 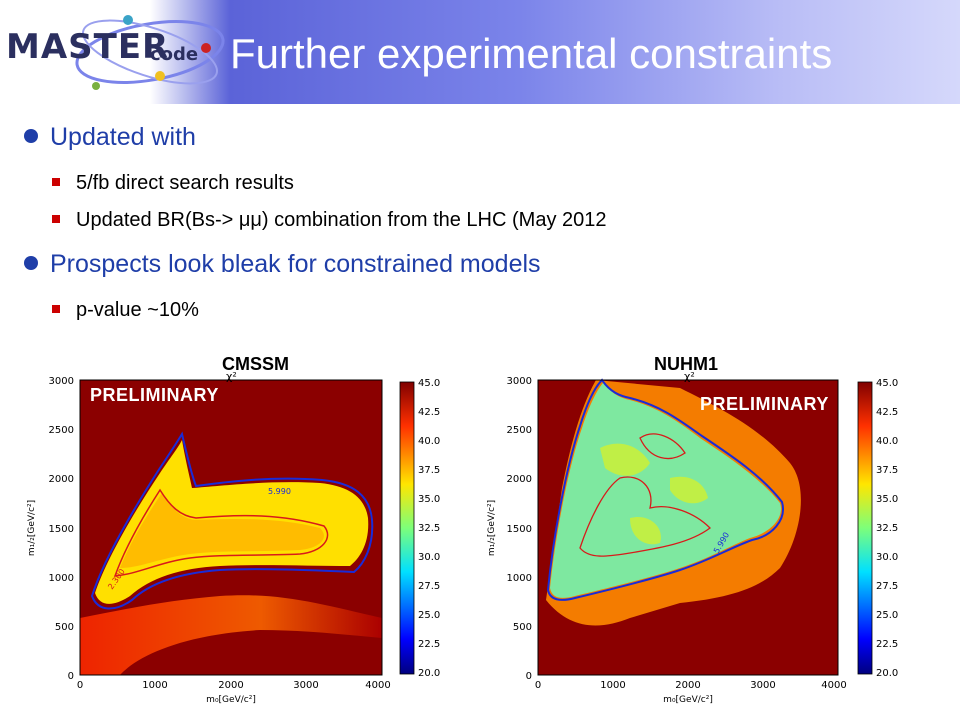 What do you see at coordinates (87, 47) in the screenshot?
I see `svg-text: MASTER` at bounding box center [87, 47].